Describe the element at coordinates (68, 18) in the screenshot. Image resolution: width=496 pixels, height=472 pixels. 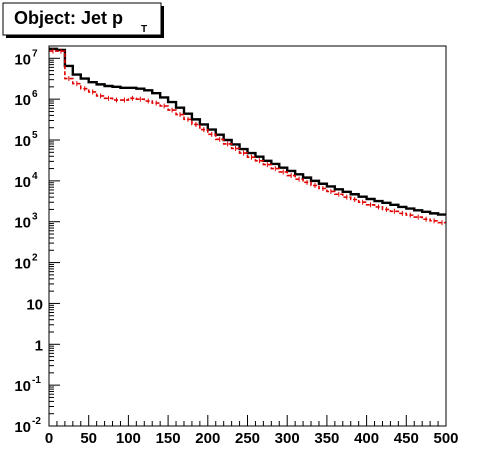
I see `chart-title: Object: Jet p` at that location.